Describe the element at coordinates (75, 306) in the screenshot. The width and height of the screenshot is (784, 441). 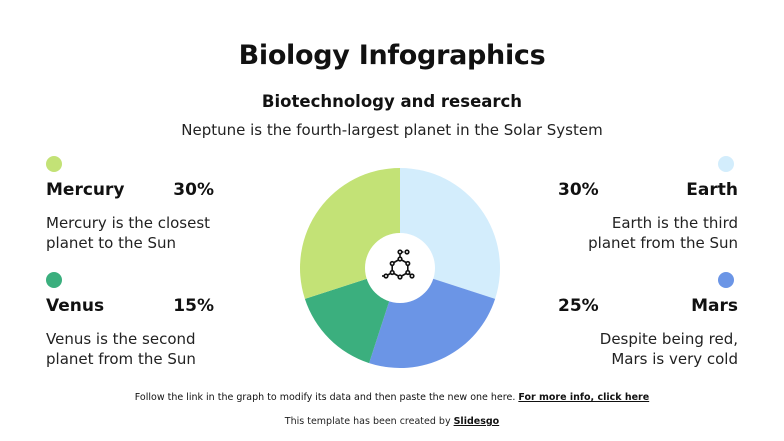
I see `venus-name: Venus` at that location.